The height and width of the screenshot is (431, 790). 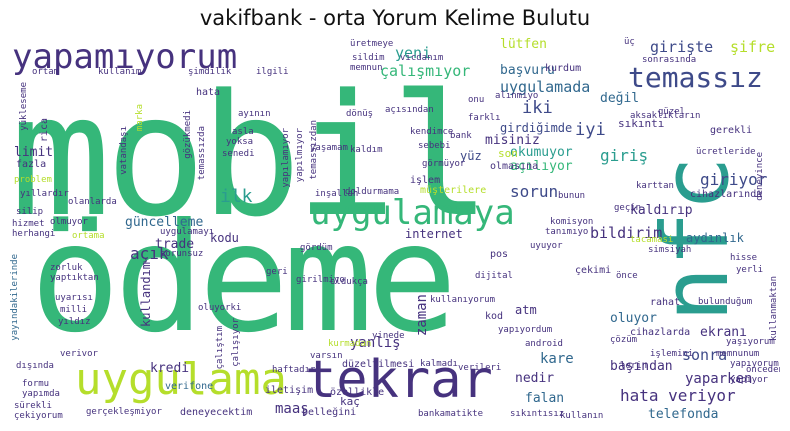 I want to click on word-android: android, so click(x=544, y=344).